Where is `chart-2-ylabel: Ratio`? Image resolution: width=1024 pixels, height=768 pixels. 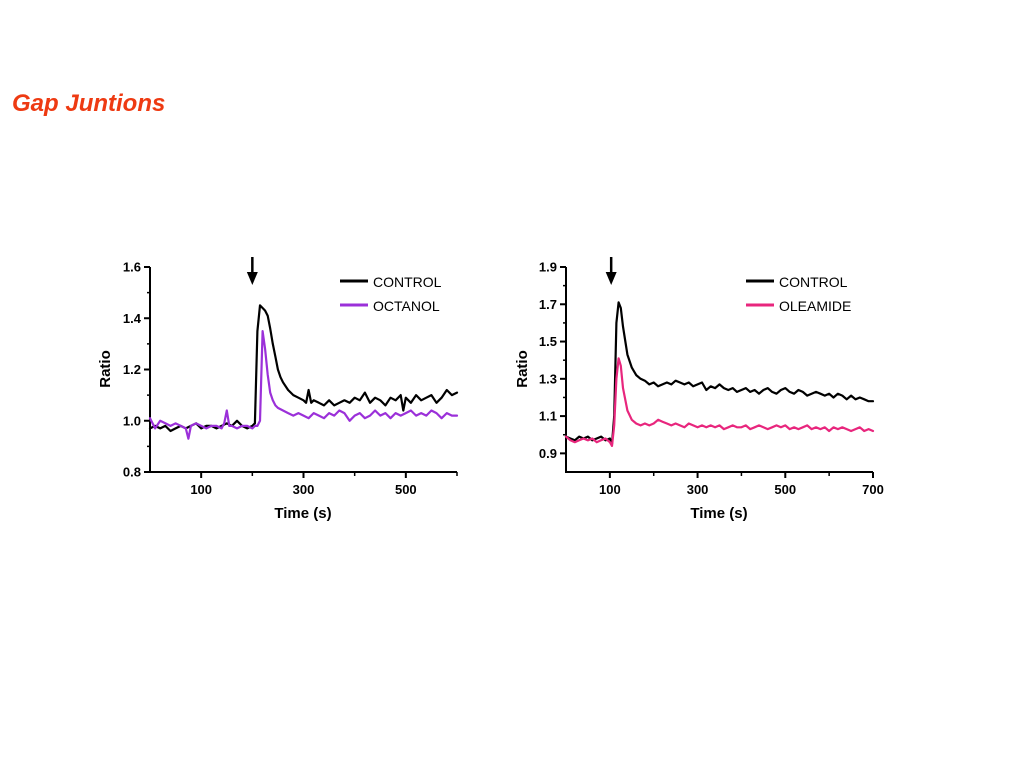 chart-2-ylabel: Ratio is located at coordinates (522, 369).